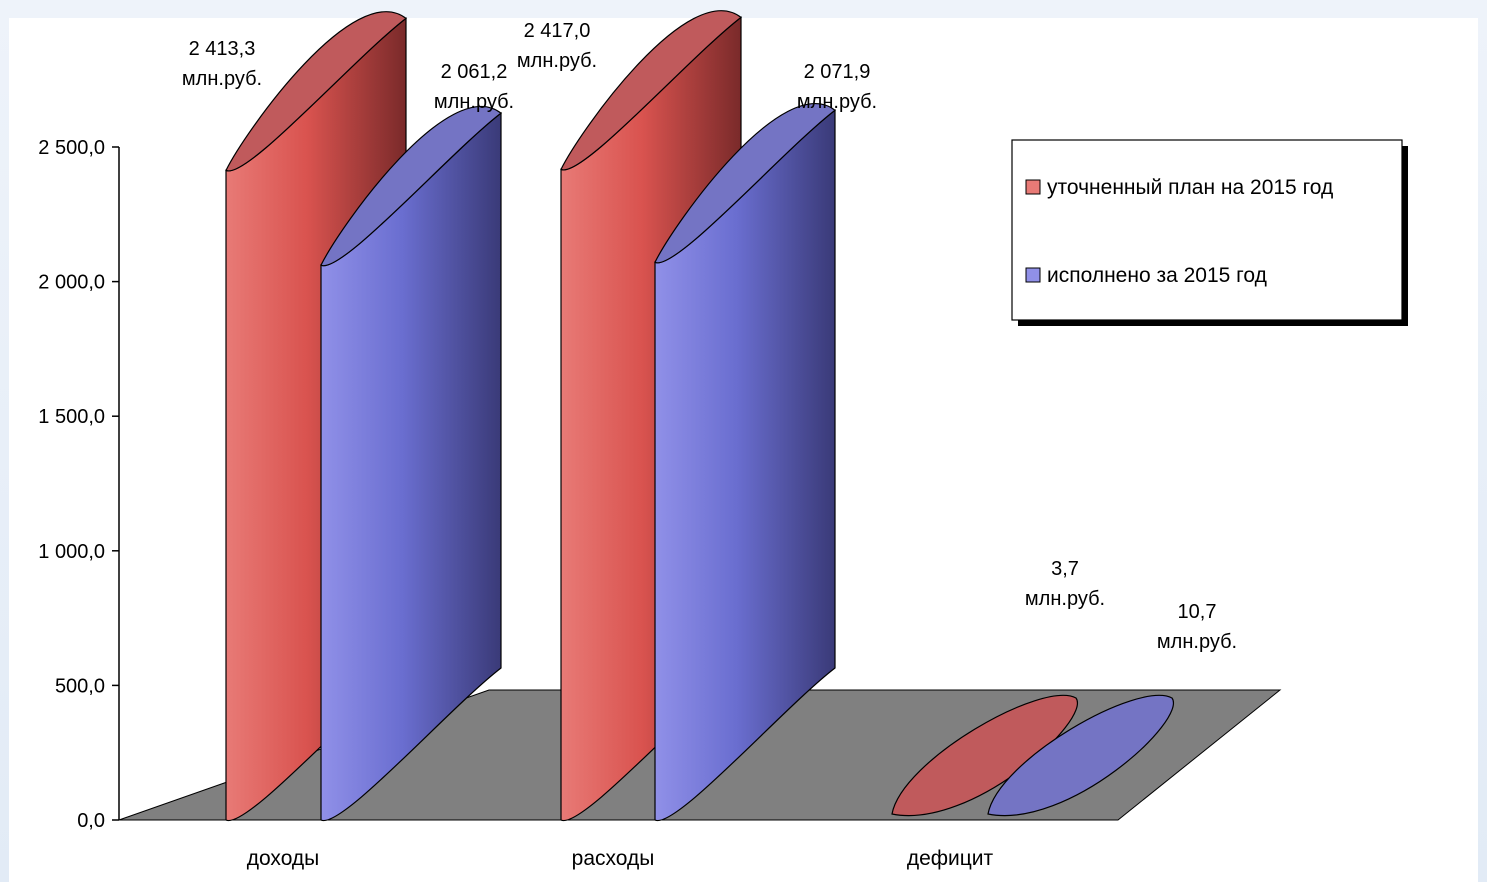 The height and width of the screenshot is (882, 1487). I want to click on y-tick-label: 500,0, so click(80, 686).